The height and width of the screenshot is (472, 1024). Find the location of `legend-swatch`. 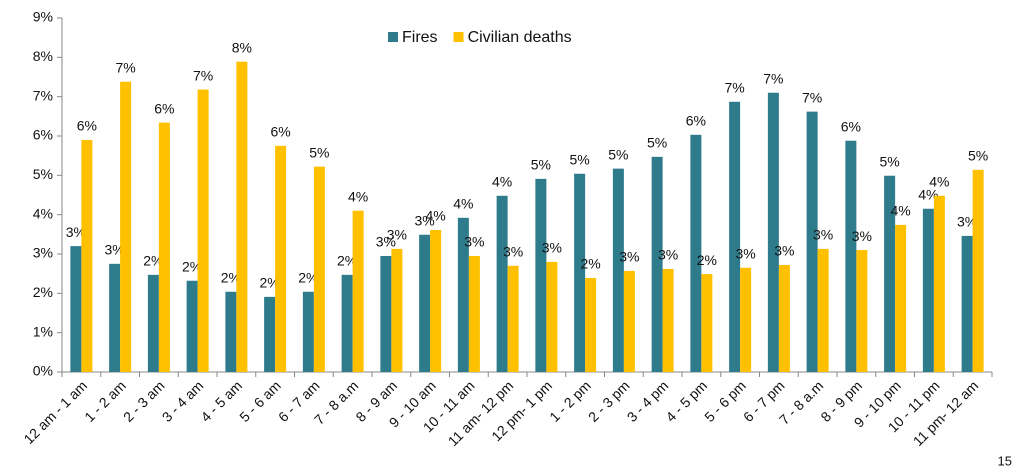

legend-swatch is located at coordinates (458, 37).